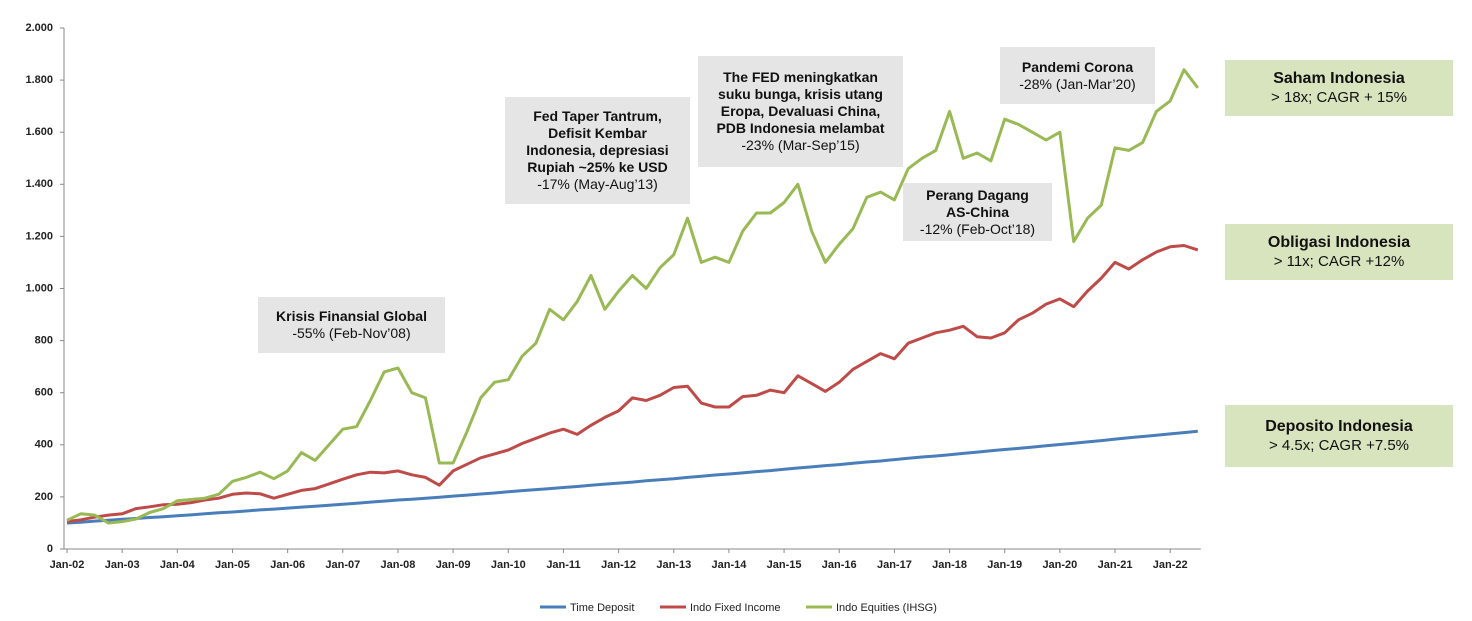 The height and width of the screenshot is (621, 1472). What do you see at coordinates (800, 145) in the screenshot?
I see `annotation-text: -23% (Mar-Sep’15)` at bounding box center [800, 145].